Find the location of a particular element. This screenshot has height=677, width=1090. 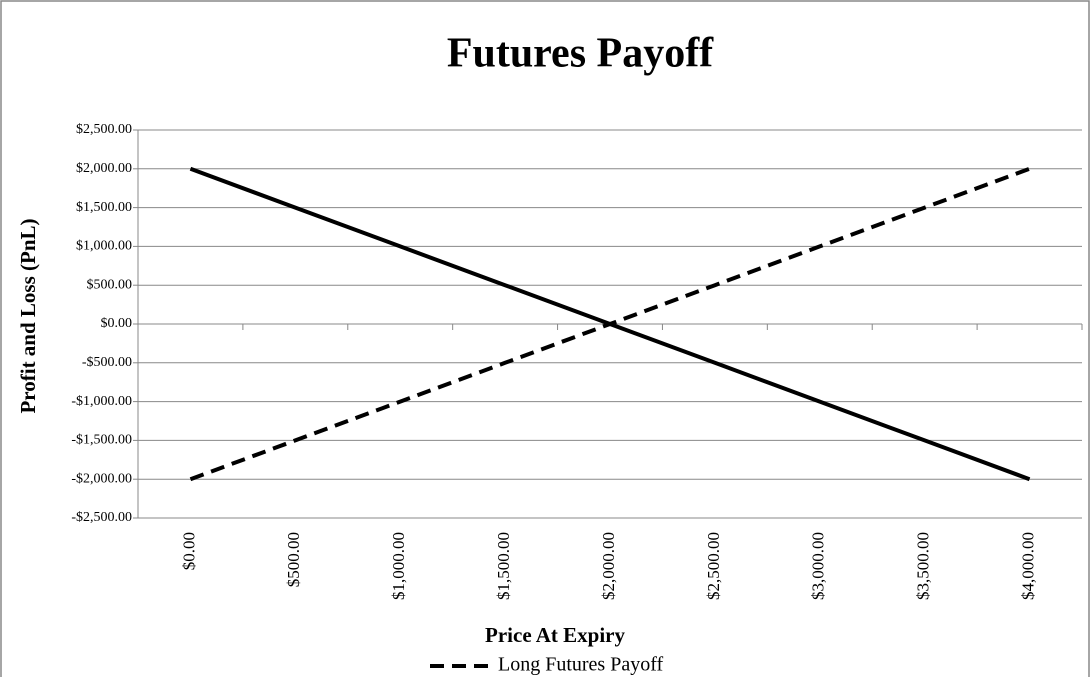

x-tick-label: $1,000.00 is located at coordinates (398, 566).